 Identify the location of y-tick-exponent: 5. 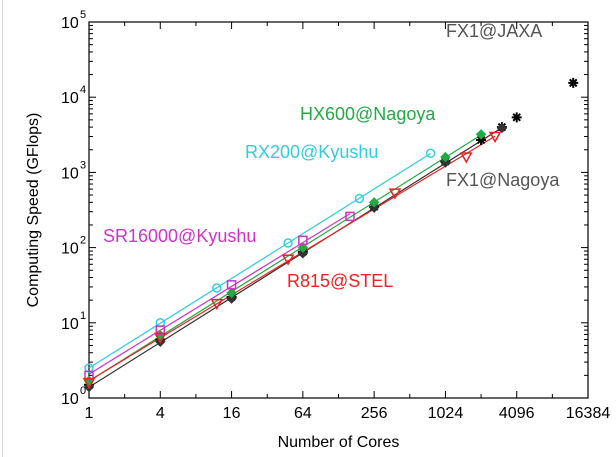
(83, 15).